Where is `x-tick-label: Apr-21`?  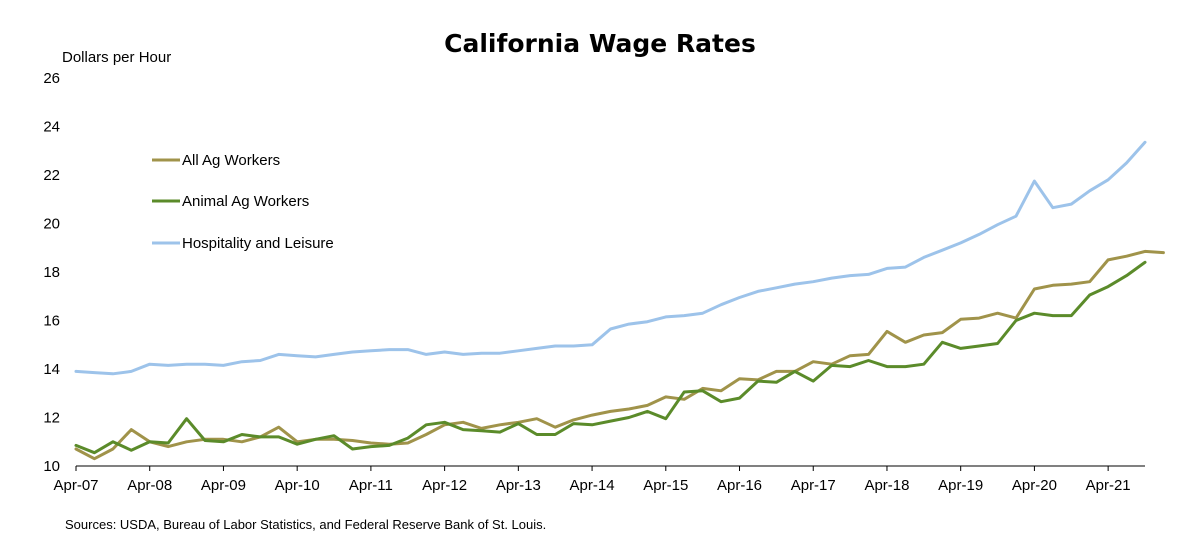
x-tick-label: Apr-21 is located at coordinates (1108, 485).